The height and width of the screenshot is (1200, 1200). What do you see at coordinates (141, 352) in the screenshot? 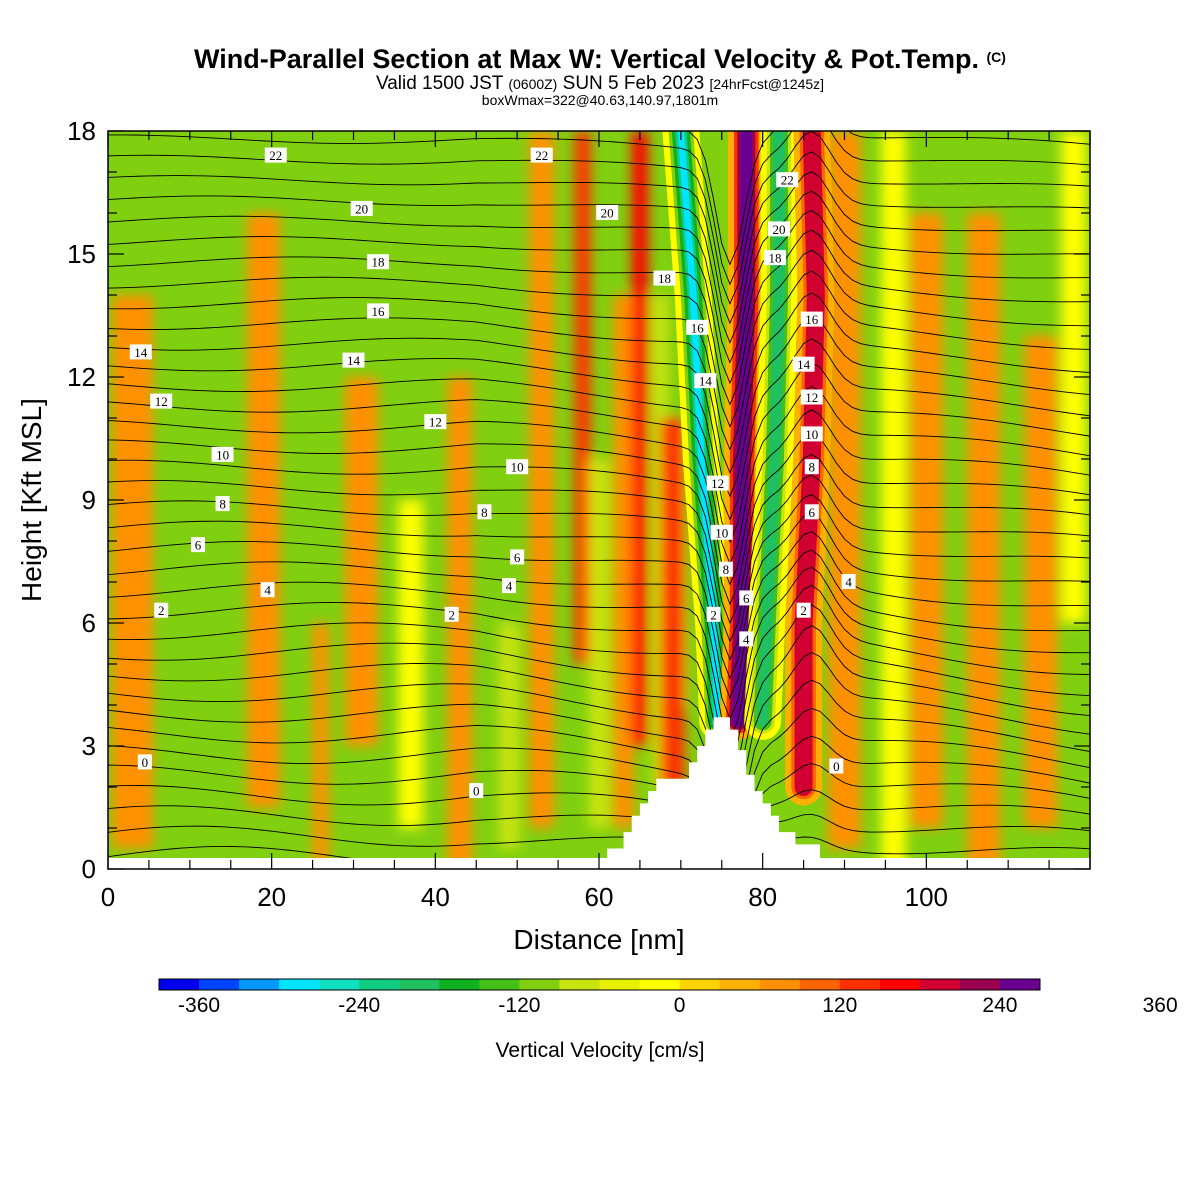
I see `isentrope-label-text: 14` at bounding box center [141, 352].